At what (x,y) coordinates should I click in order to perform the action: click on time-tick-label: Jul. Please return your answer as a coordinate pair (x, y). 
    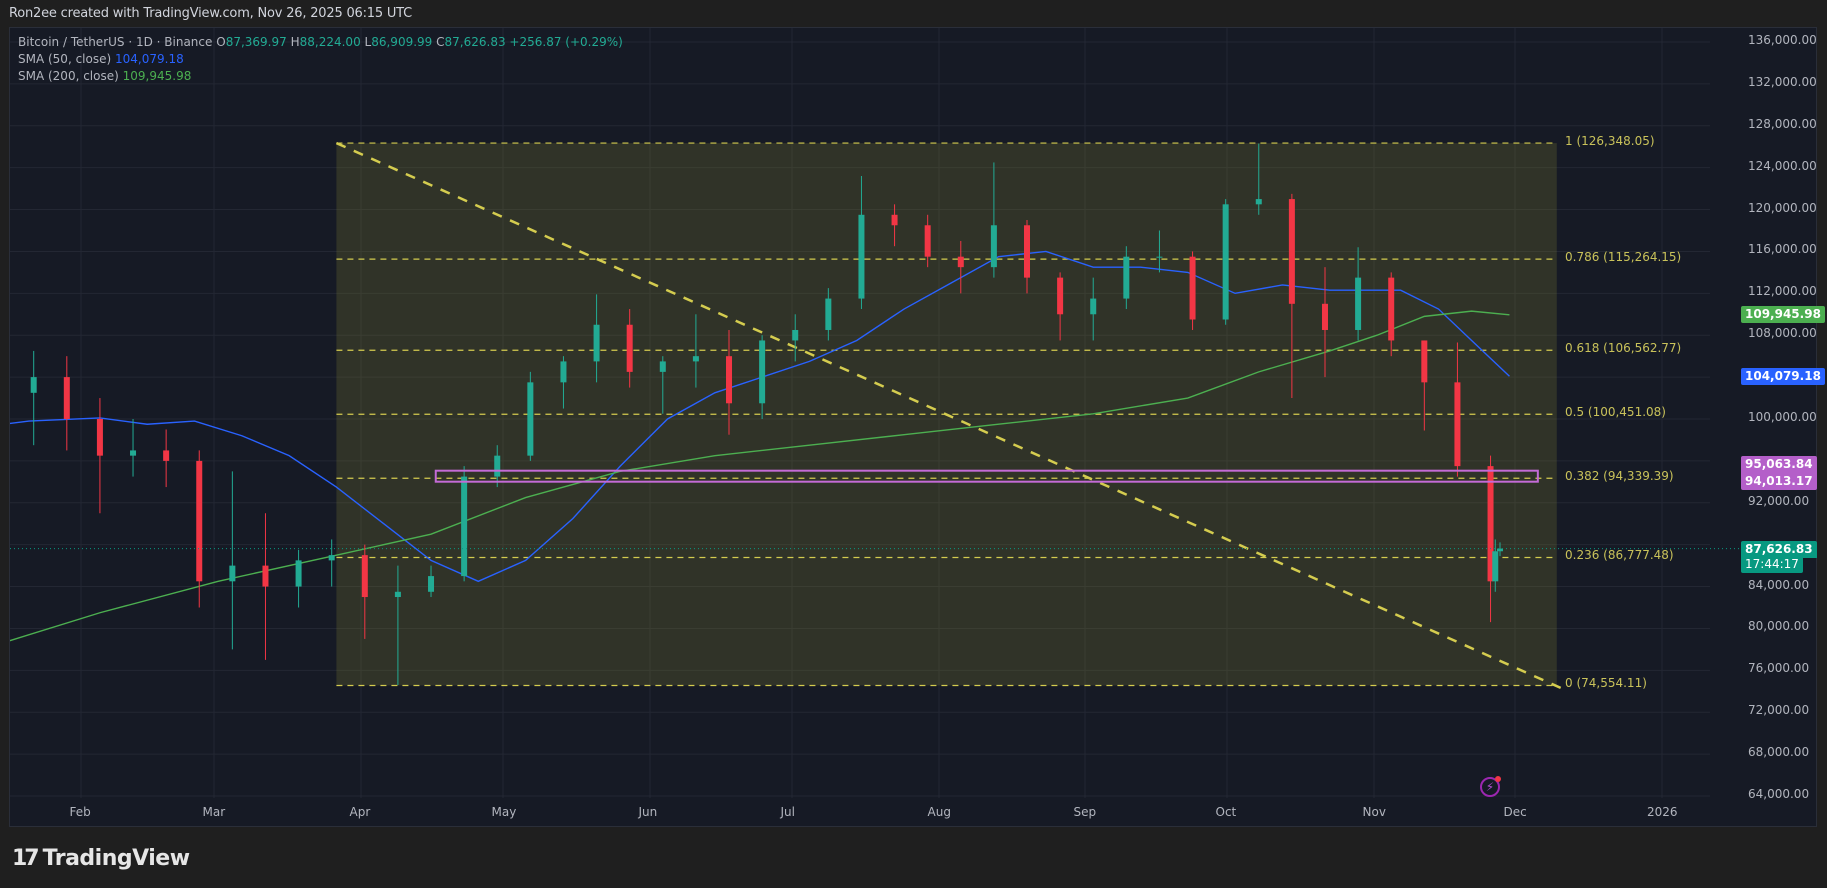
    Looking at the image, I should click on (787, 812).